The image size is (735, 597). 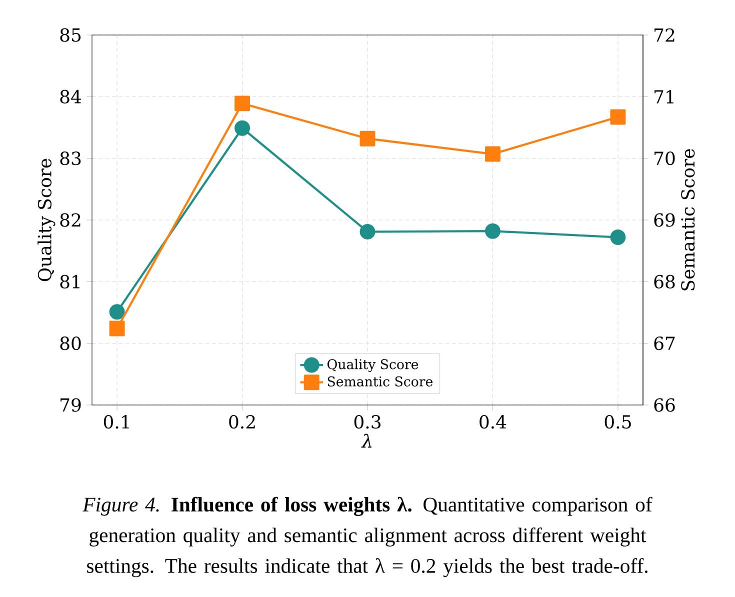 What do you see at coordinates (664, 220) in the screenshot?
I see `y2-tick-label: 69` at bounding box center [664, 220].